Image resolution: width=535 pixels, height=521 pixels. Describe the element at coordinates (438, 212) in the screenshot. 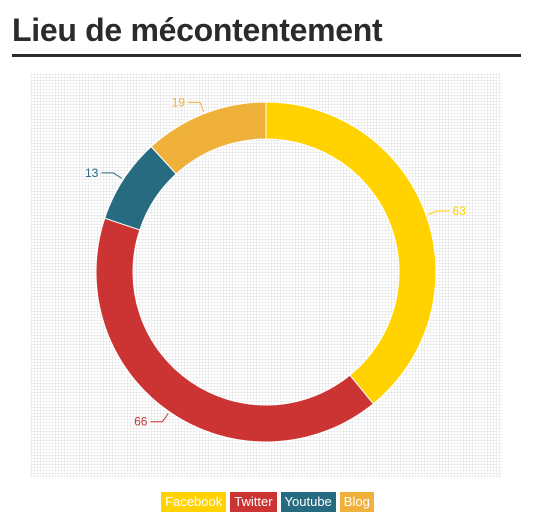

I see `connector-facebook` at that location.